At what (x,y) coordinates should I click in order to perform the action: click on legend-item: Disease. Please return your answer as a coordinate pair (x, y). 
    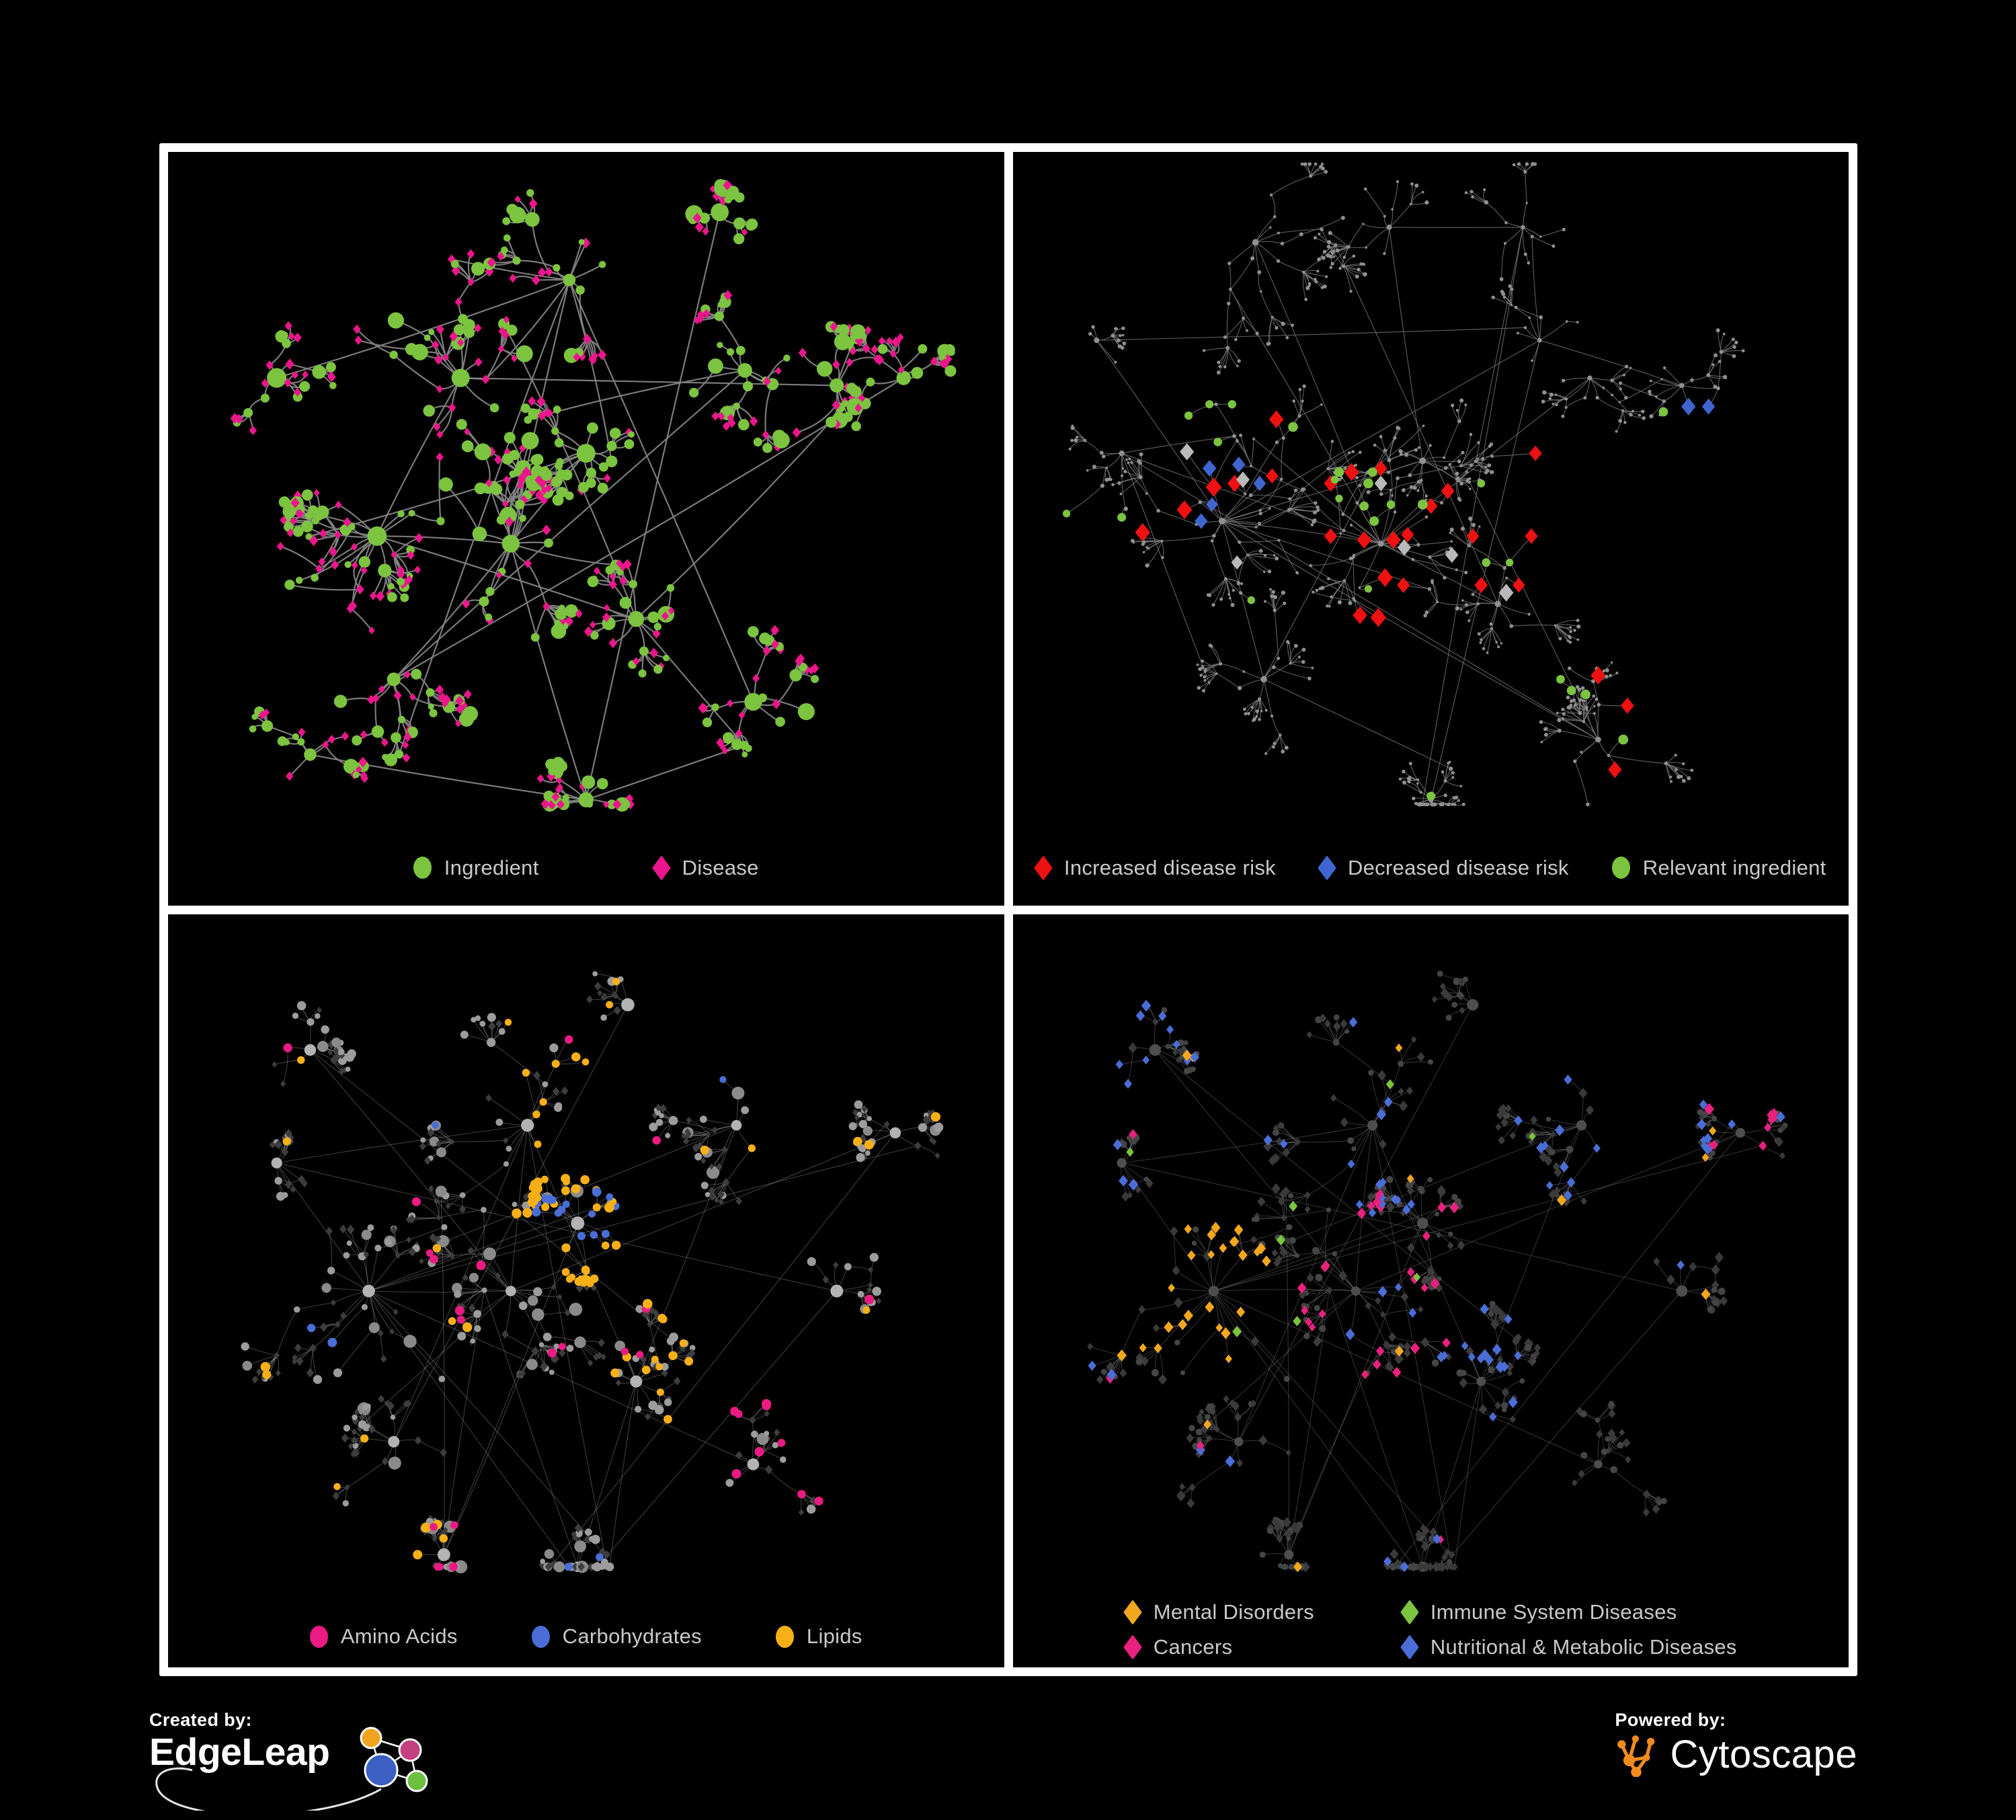
    Looking at the image, I should click on (705, 868).